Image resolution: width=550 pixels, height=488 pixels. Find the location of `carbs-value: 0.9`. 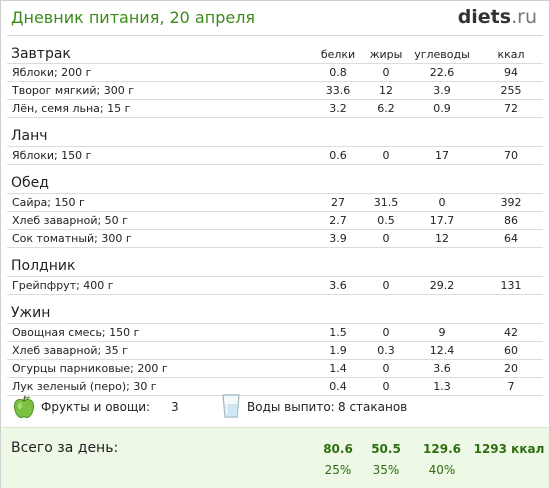

carbs-value: 0.9 is located at coordinates (442, 108).